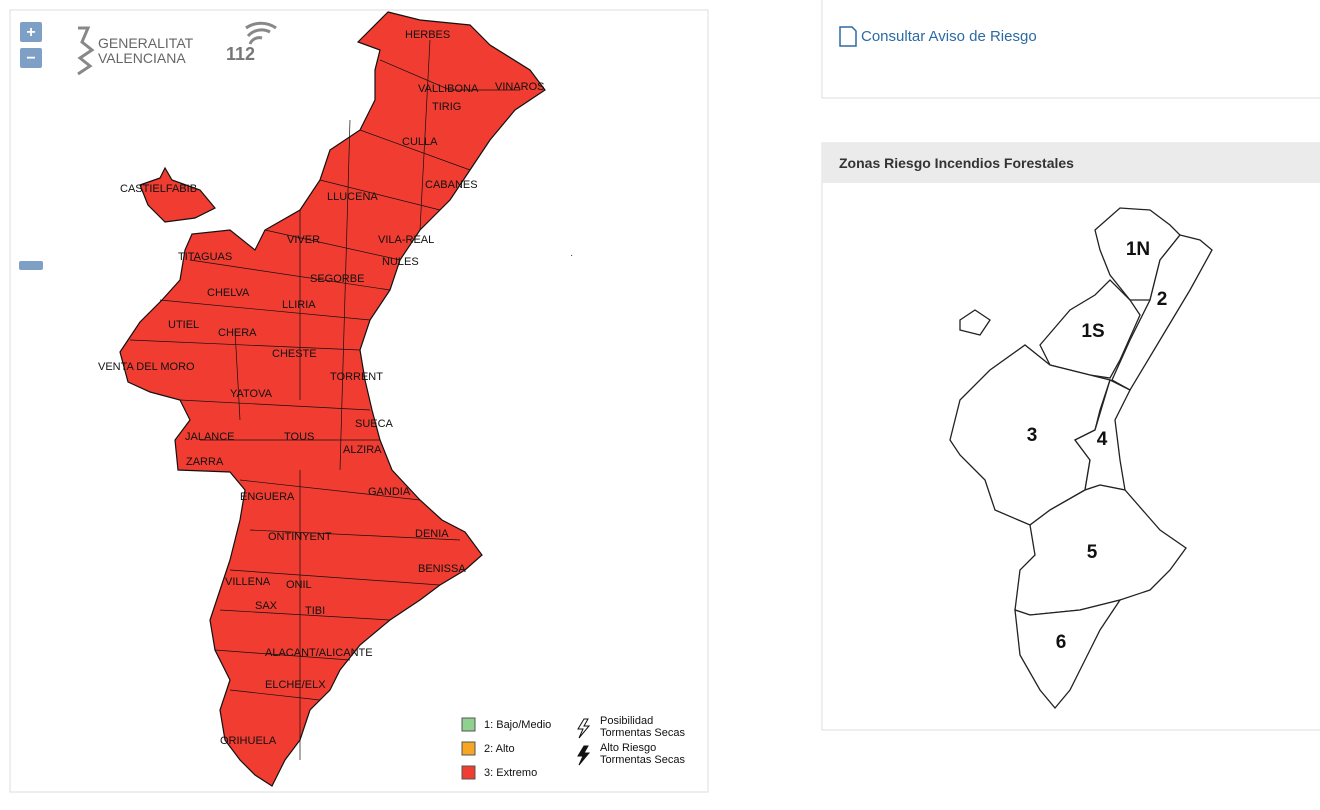 This screenshot has width=1320, height=810. I want to click on place-label: CHELVA, so click(228, 293).